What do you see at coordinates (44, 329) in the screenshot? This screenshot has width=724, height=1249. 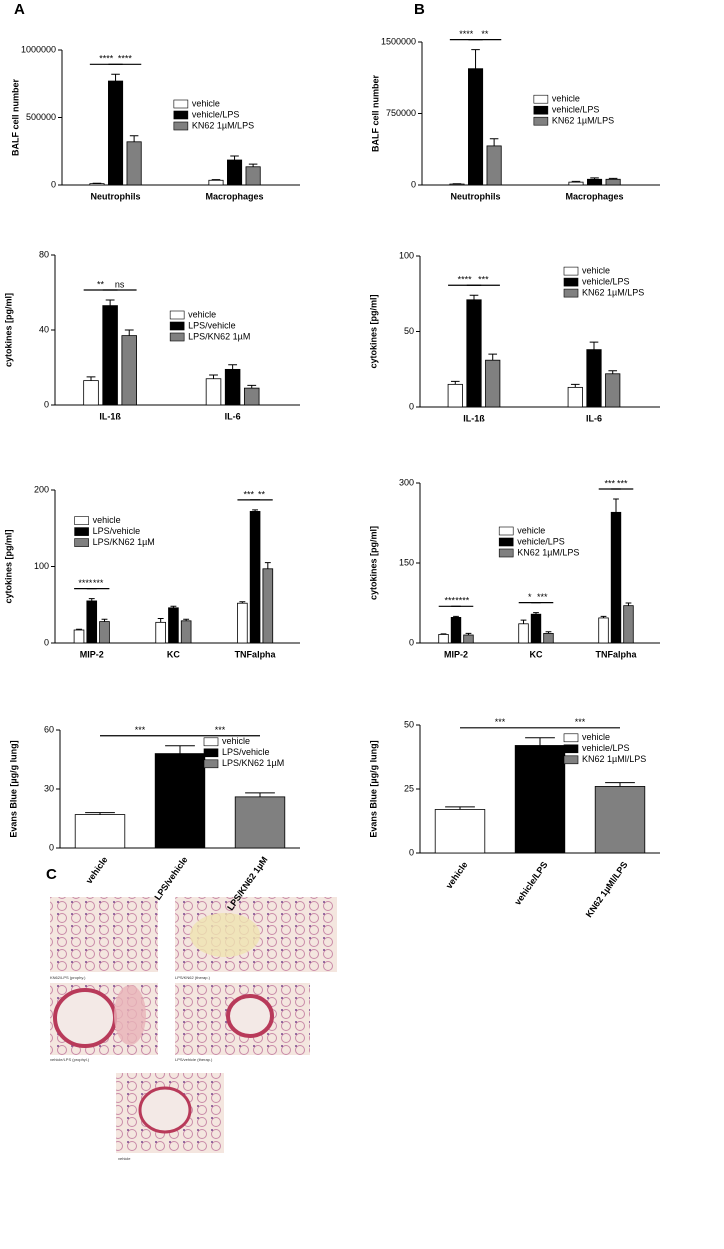 I see `y-tick-label: 40` at bounding box center [44, 329].